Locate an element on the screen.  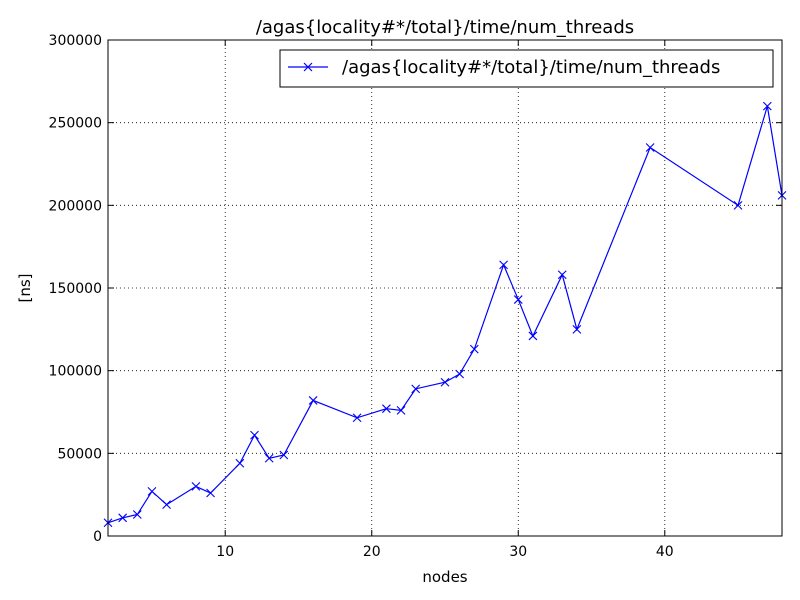
legend-label: /agas{locality#*/total}/time/num_threads is located at coordinates (531, 67).